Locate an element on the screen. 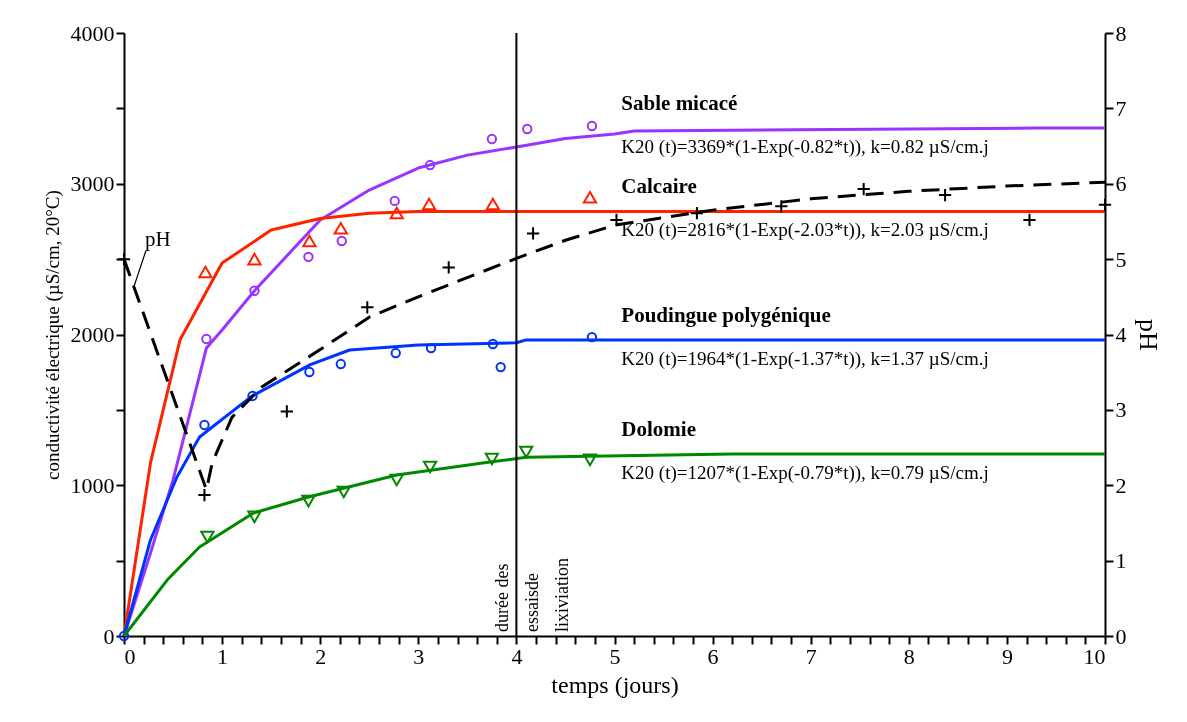  x-tick-label: 2 is located at coordinates (321, 656).